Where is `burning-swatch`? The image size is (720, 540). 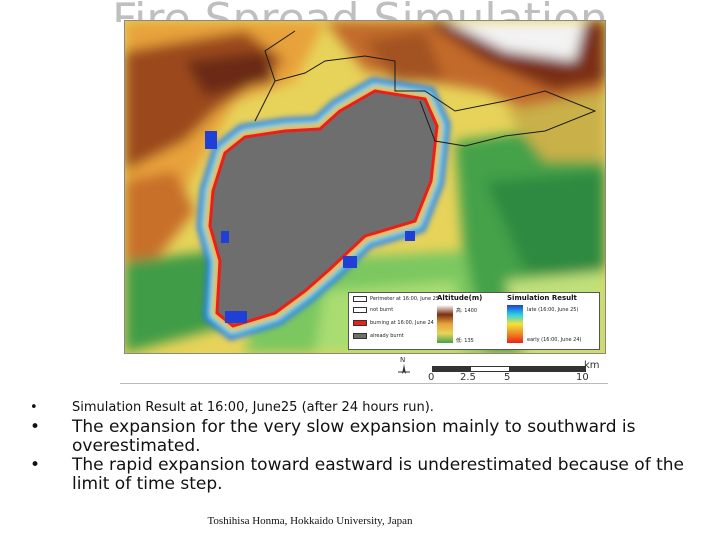 burning-swatch is located at coordinates (360, 322).